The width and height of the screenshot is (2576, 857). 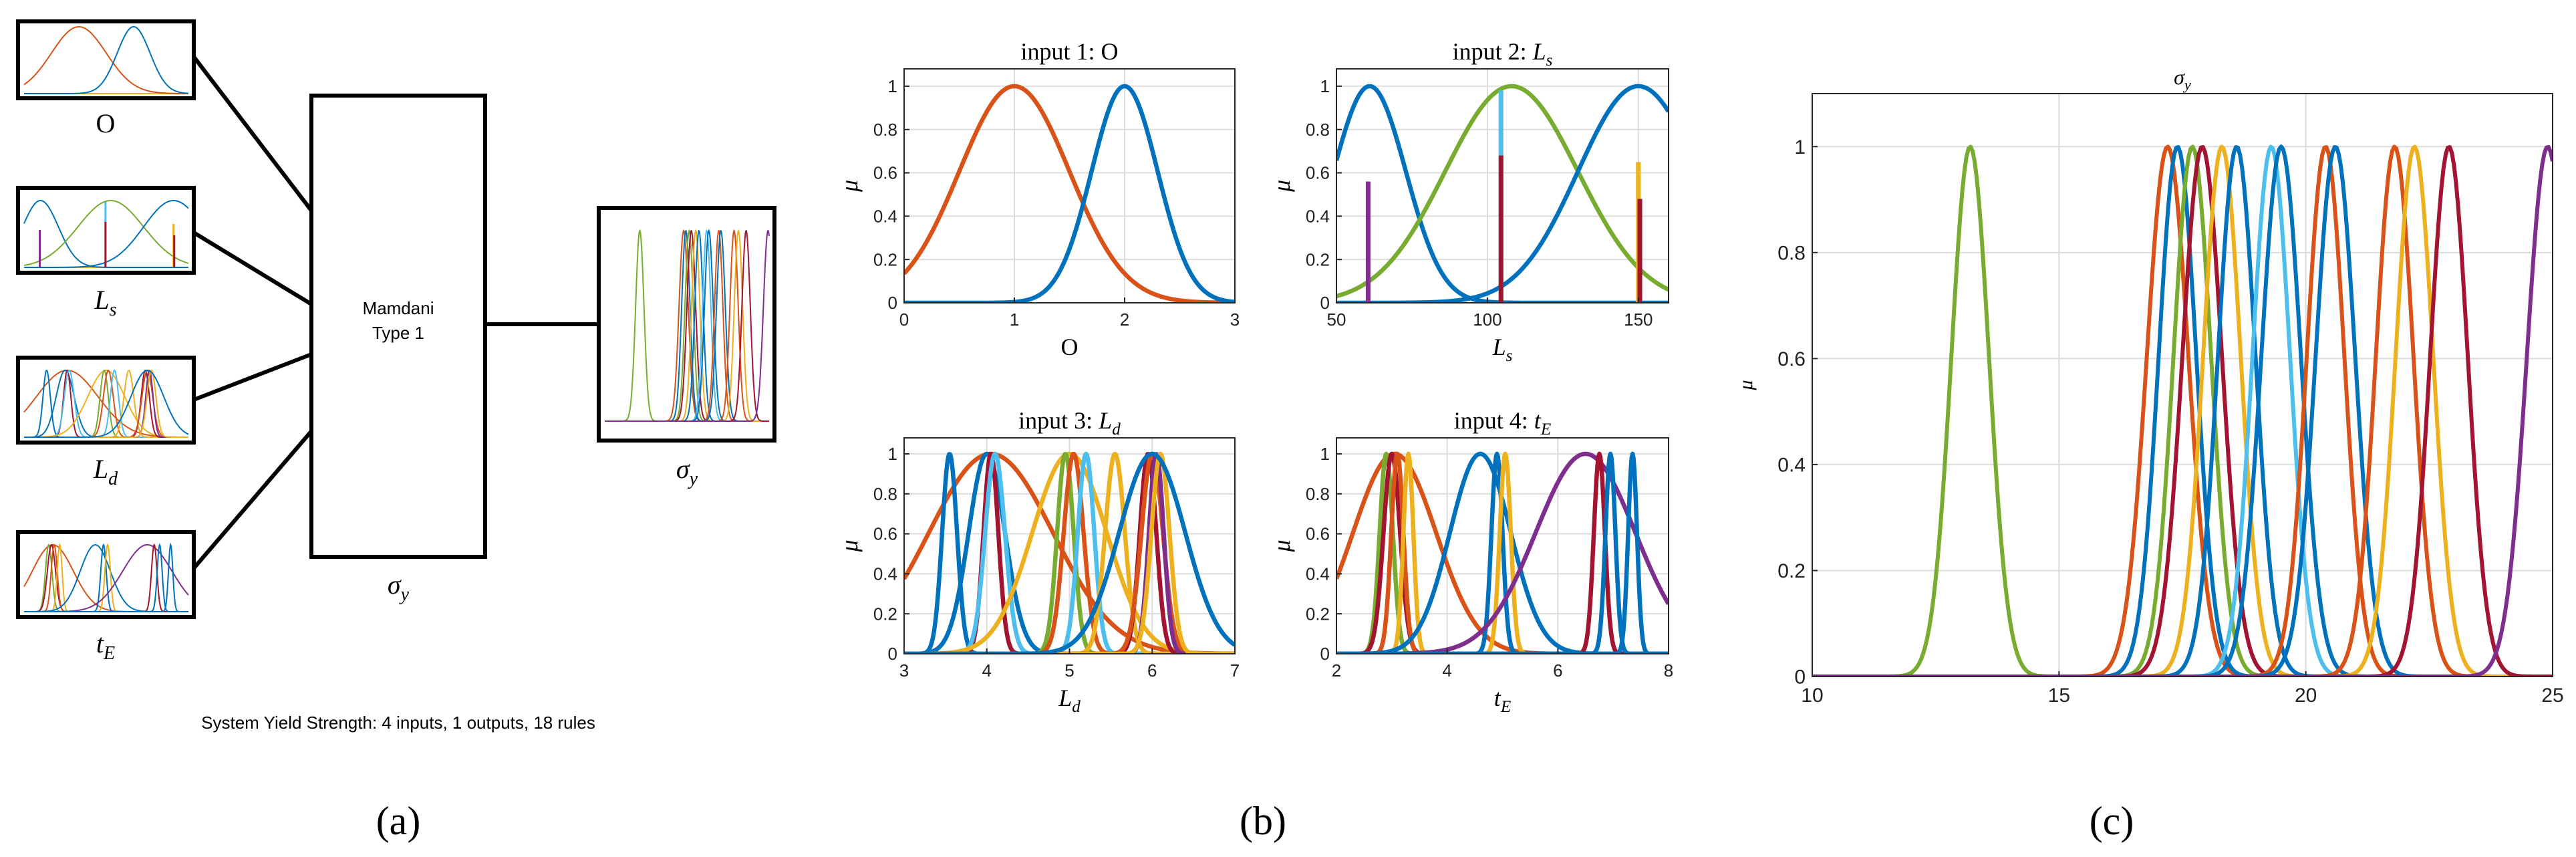 What do you see at coordinates (904, 320) in the screenshot?
I see `x-tick-label: 0` at bounding box center [904, 320].